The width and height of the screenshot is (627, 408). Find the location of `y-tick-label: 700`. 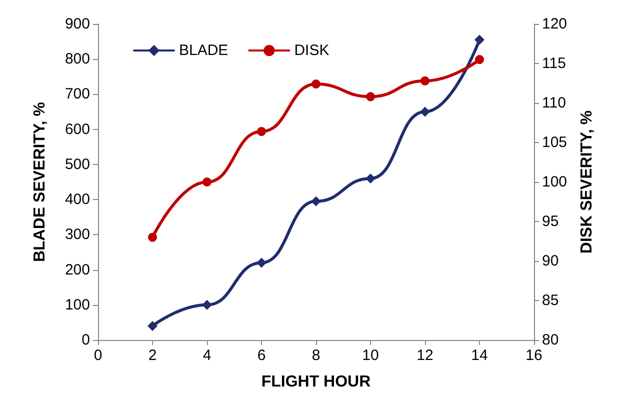

y-tick-label: 700 is located at coordinates (77, 94).